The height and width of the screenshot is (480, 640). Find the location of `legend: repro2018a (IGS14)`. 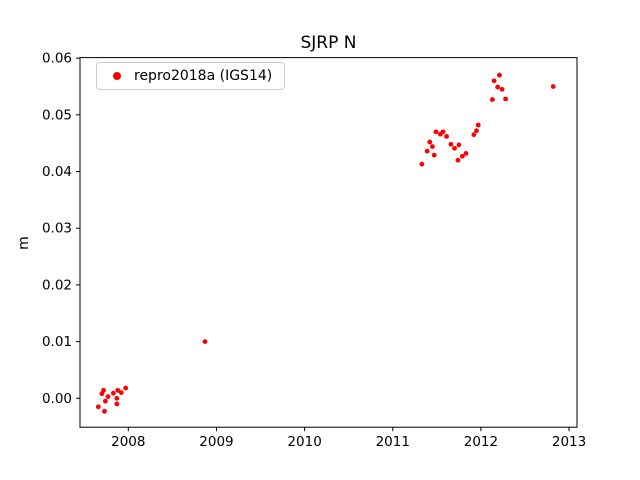

legend: repro2018a (IGS14) is located at coordinates (191, 76).